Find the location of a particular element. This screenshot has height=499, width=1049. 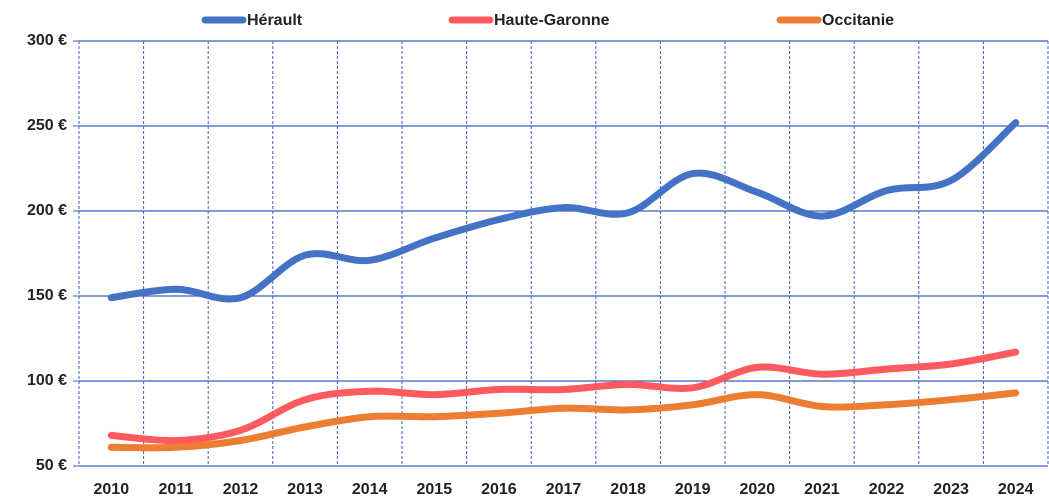

y-tick-label: 300 € is located at coordinates (47, 40).